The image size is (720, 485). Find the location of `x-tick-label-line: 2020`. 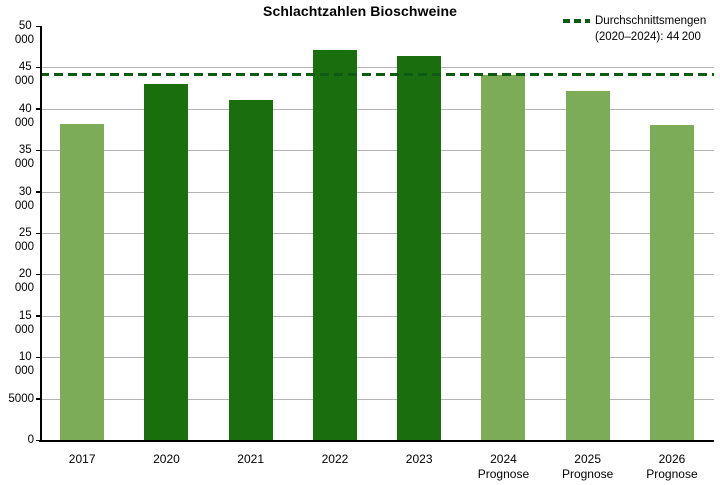

x-tick-label-line: 2020 is located at coordinates (166, 459).